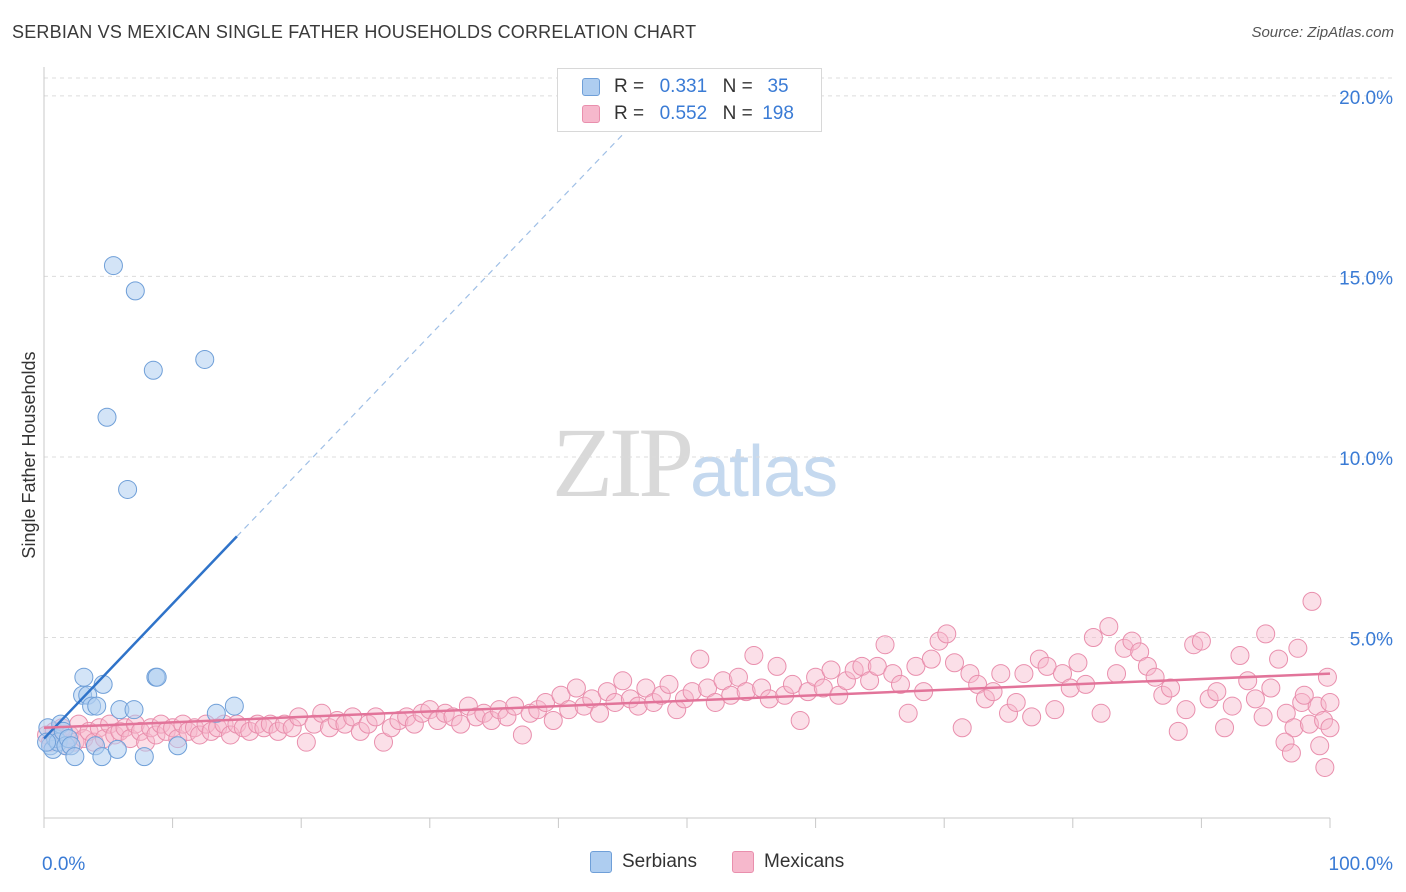 Image resolution: width=1406 pixels, height=892 pixels. What do you see at coordinates (1366, 98) in the screenshot?
I see `y-tick-label: 20.0%` at bounding box center [1366, 98].